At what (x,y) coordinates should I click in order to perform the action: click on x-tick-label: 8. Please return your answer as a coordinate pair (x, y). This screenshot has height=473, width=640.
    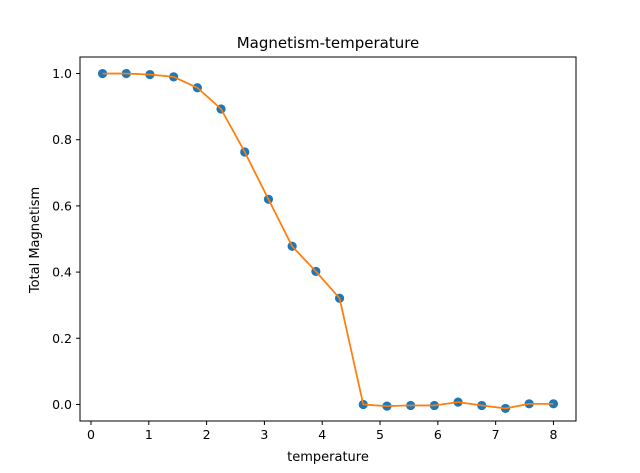
    Looking at the image, I should click on (553, 434).